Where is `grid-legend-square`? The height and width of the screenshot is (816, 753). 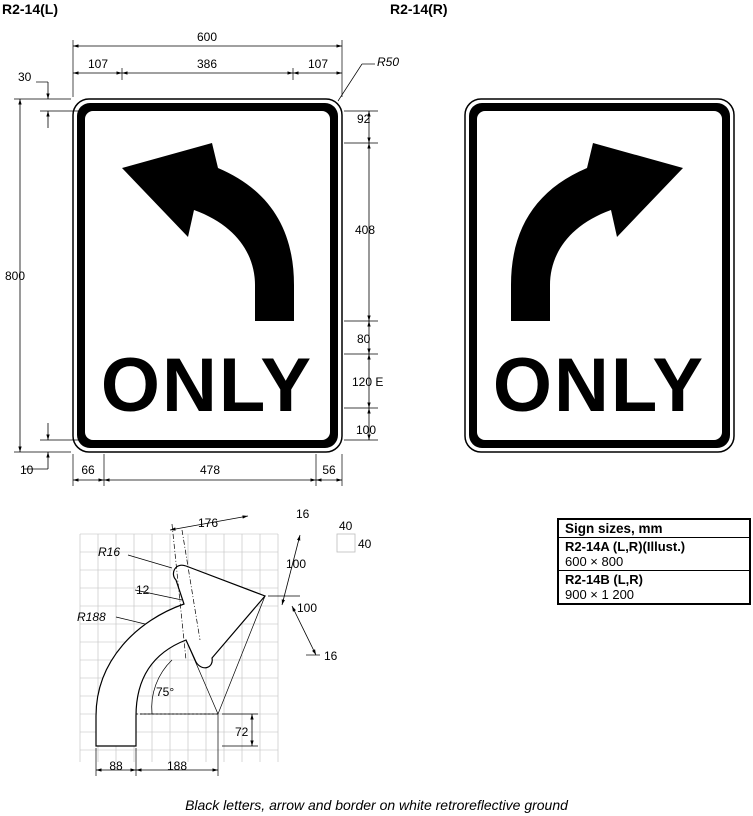 grid-legend-square is located at coordinates (346, 543).